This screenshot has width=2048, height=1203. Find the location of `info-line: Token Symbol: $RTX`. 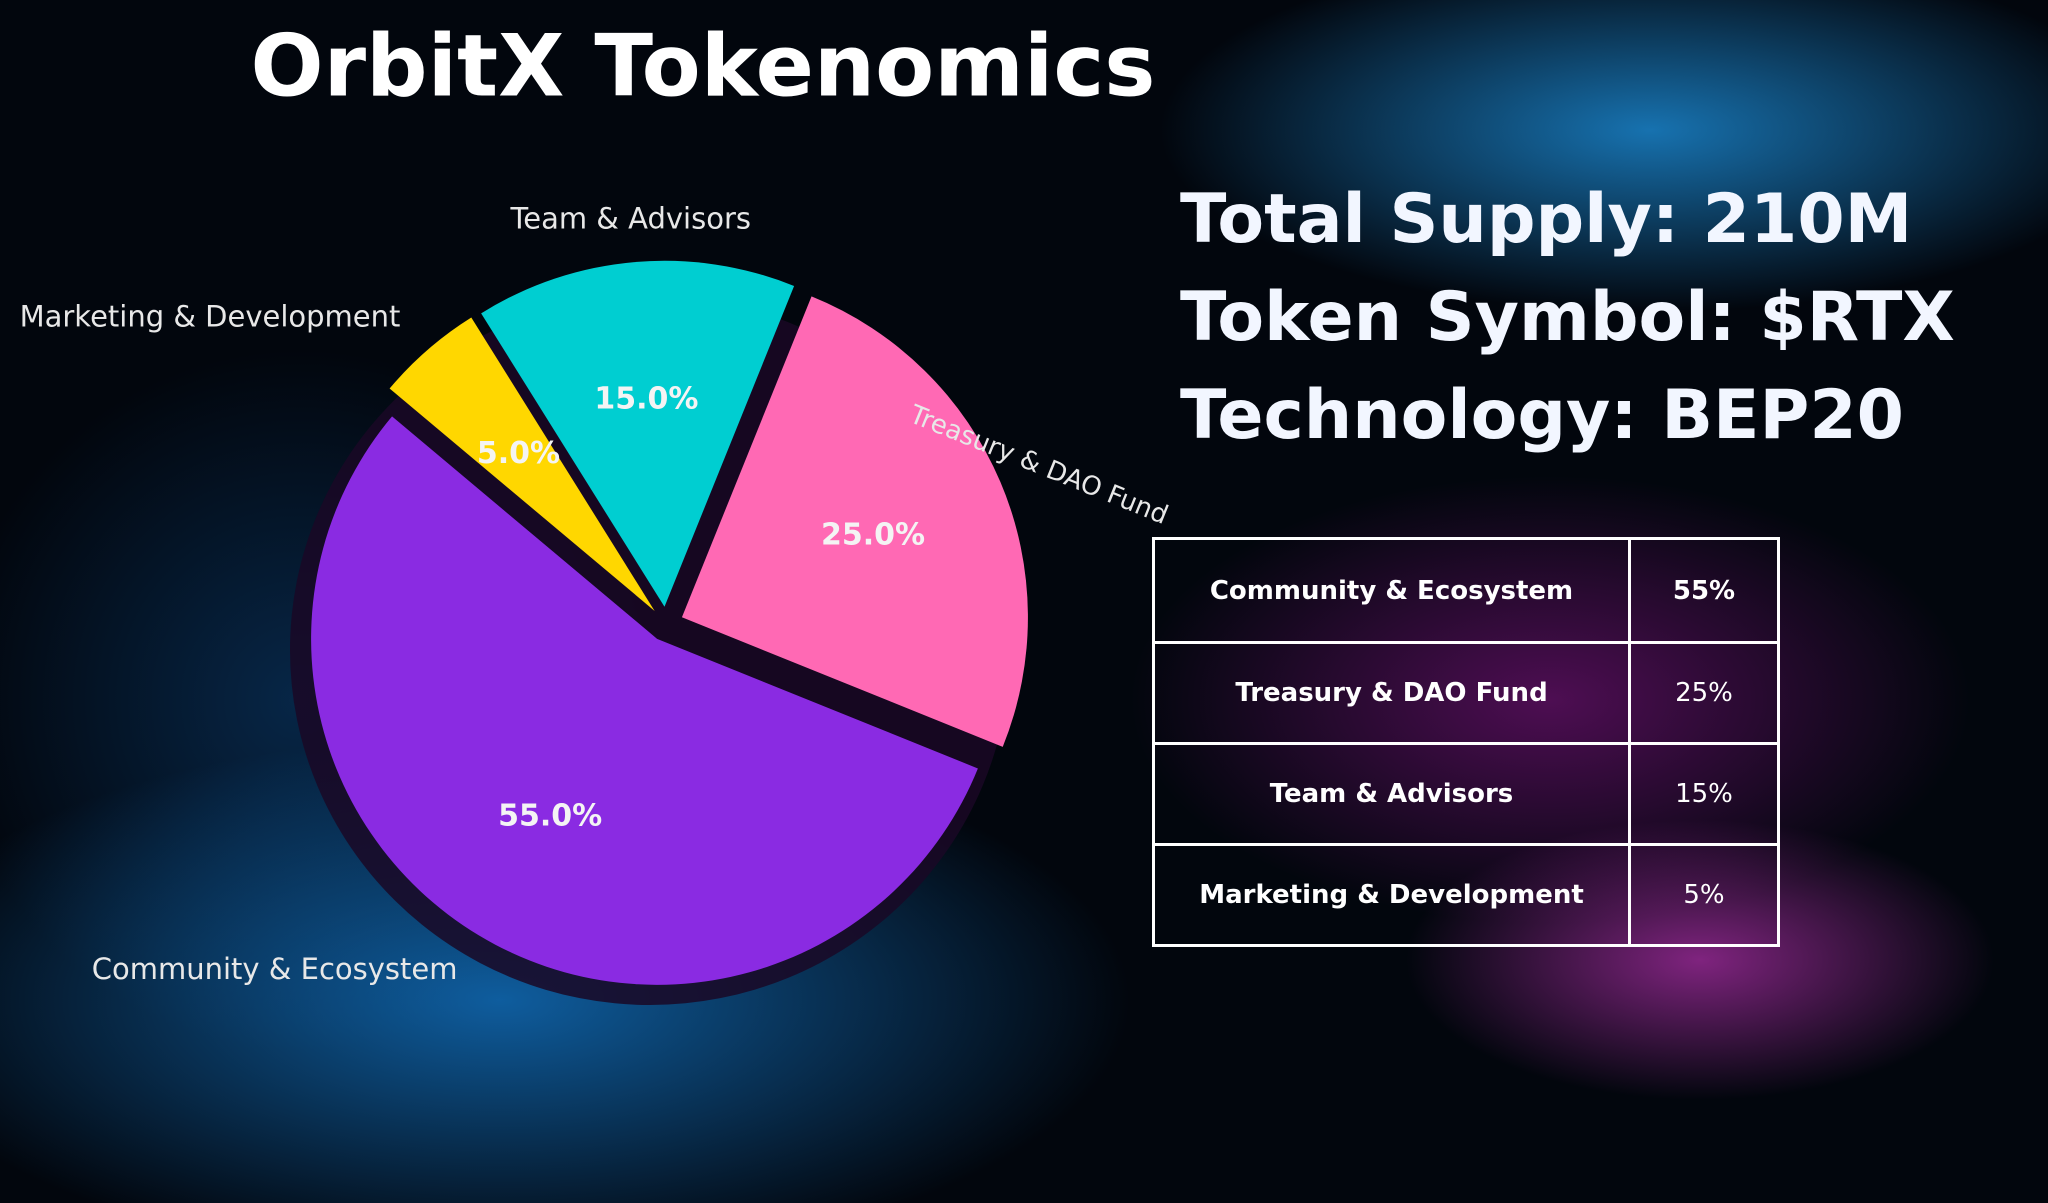

info-line: Token Symbol: $RTX is located at coordinates (1567, 317).